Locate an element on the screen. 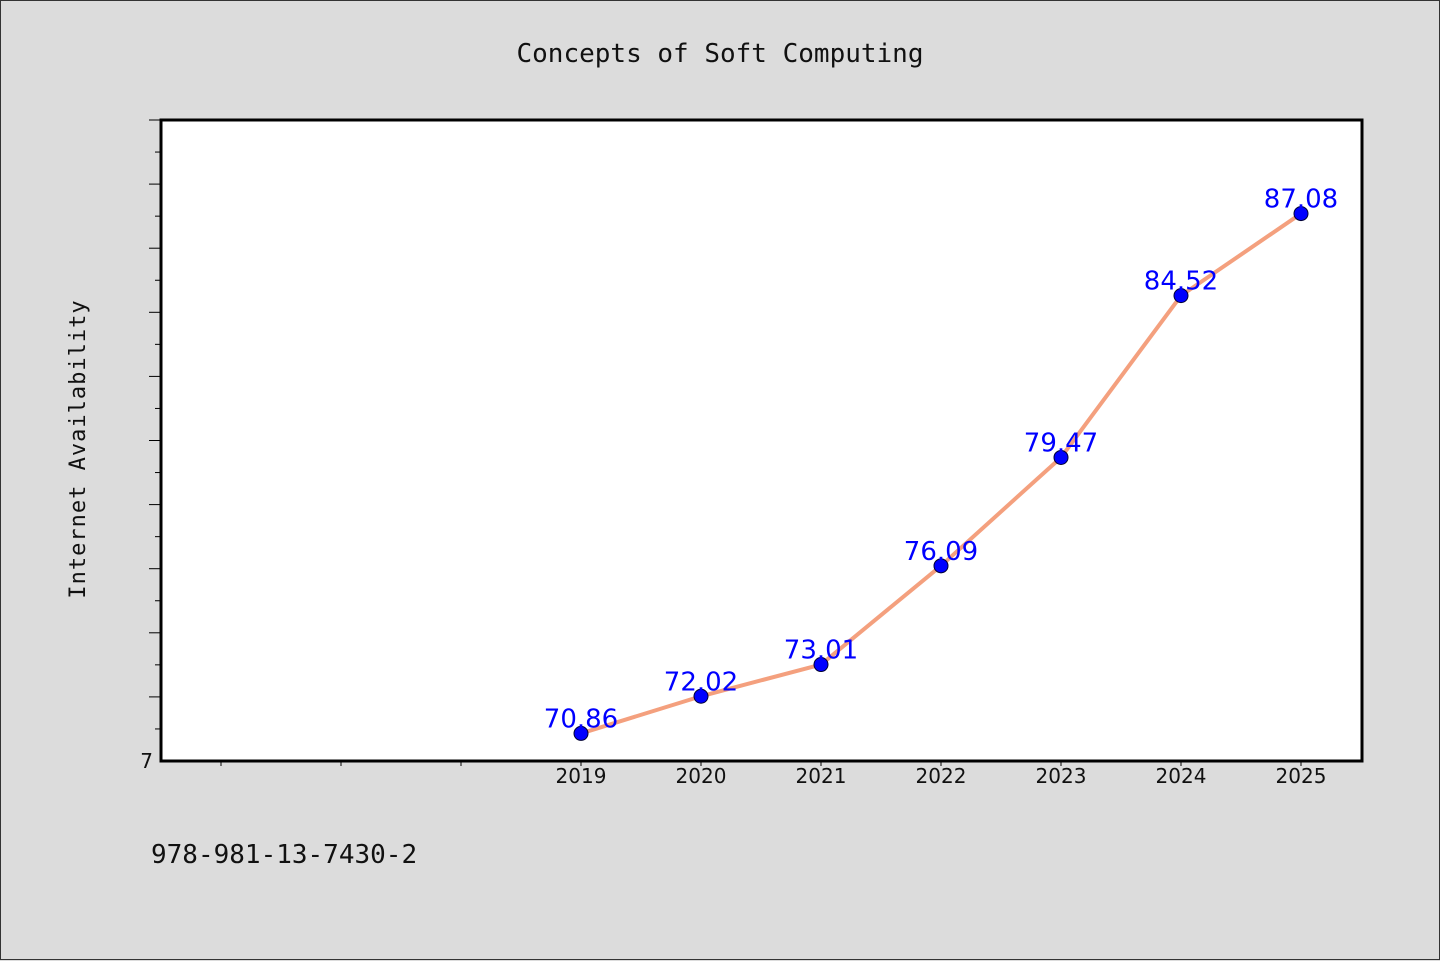  data-label: 79.47 is located at coordinates (1061, 443).